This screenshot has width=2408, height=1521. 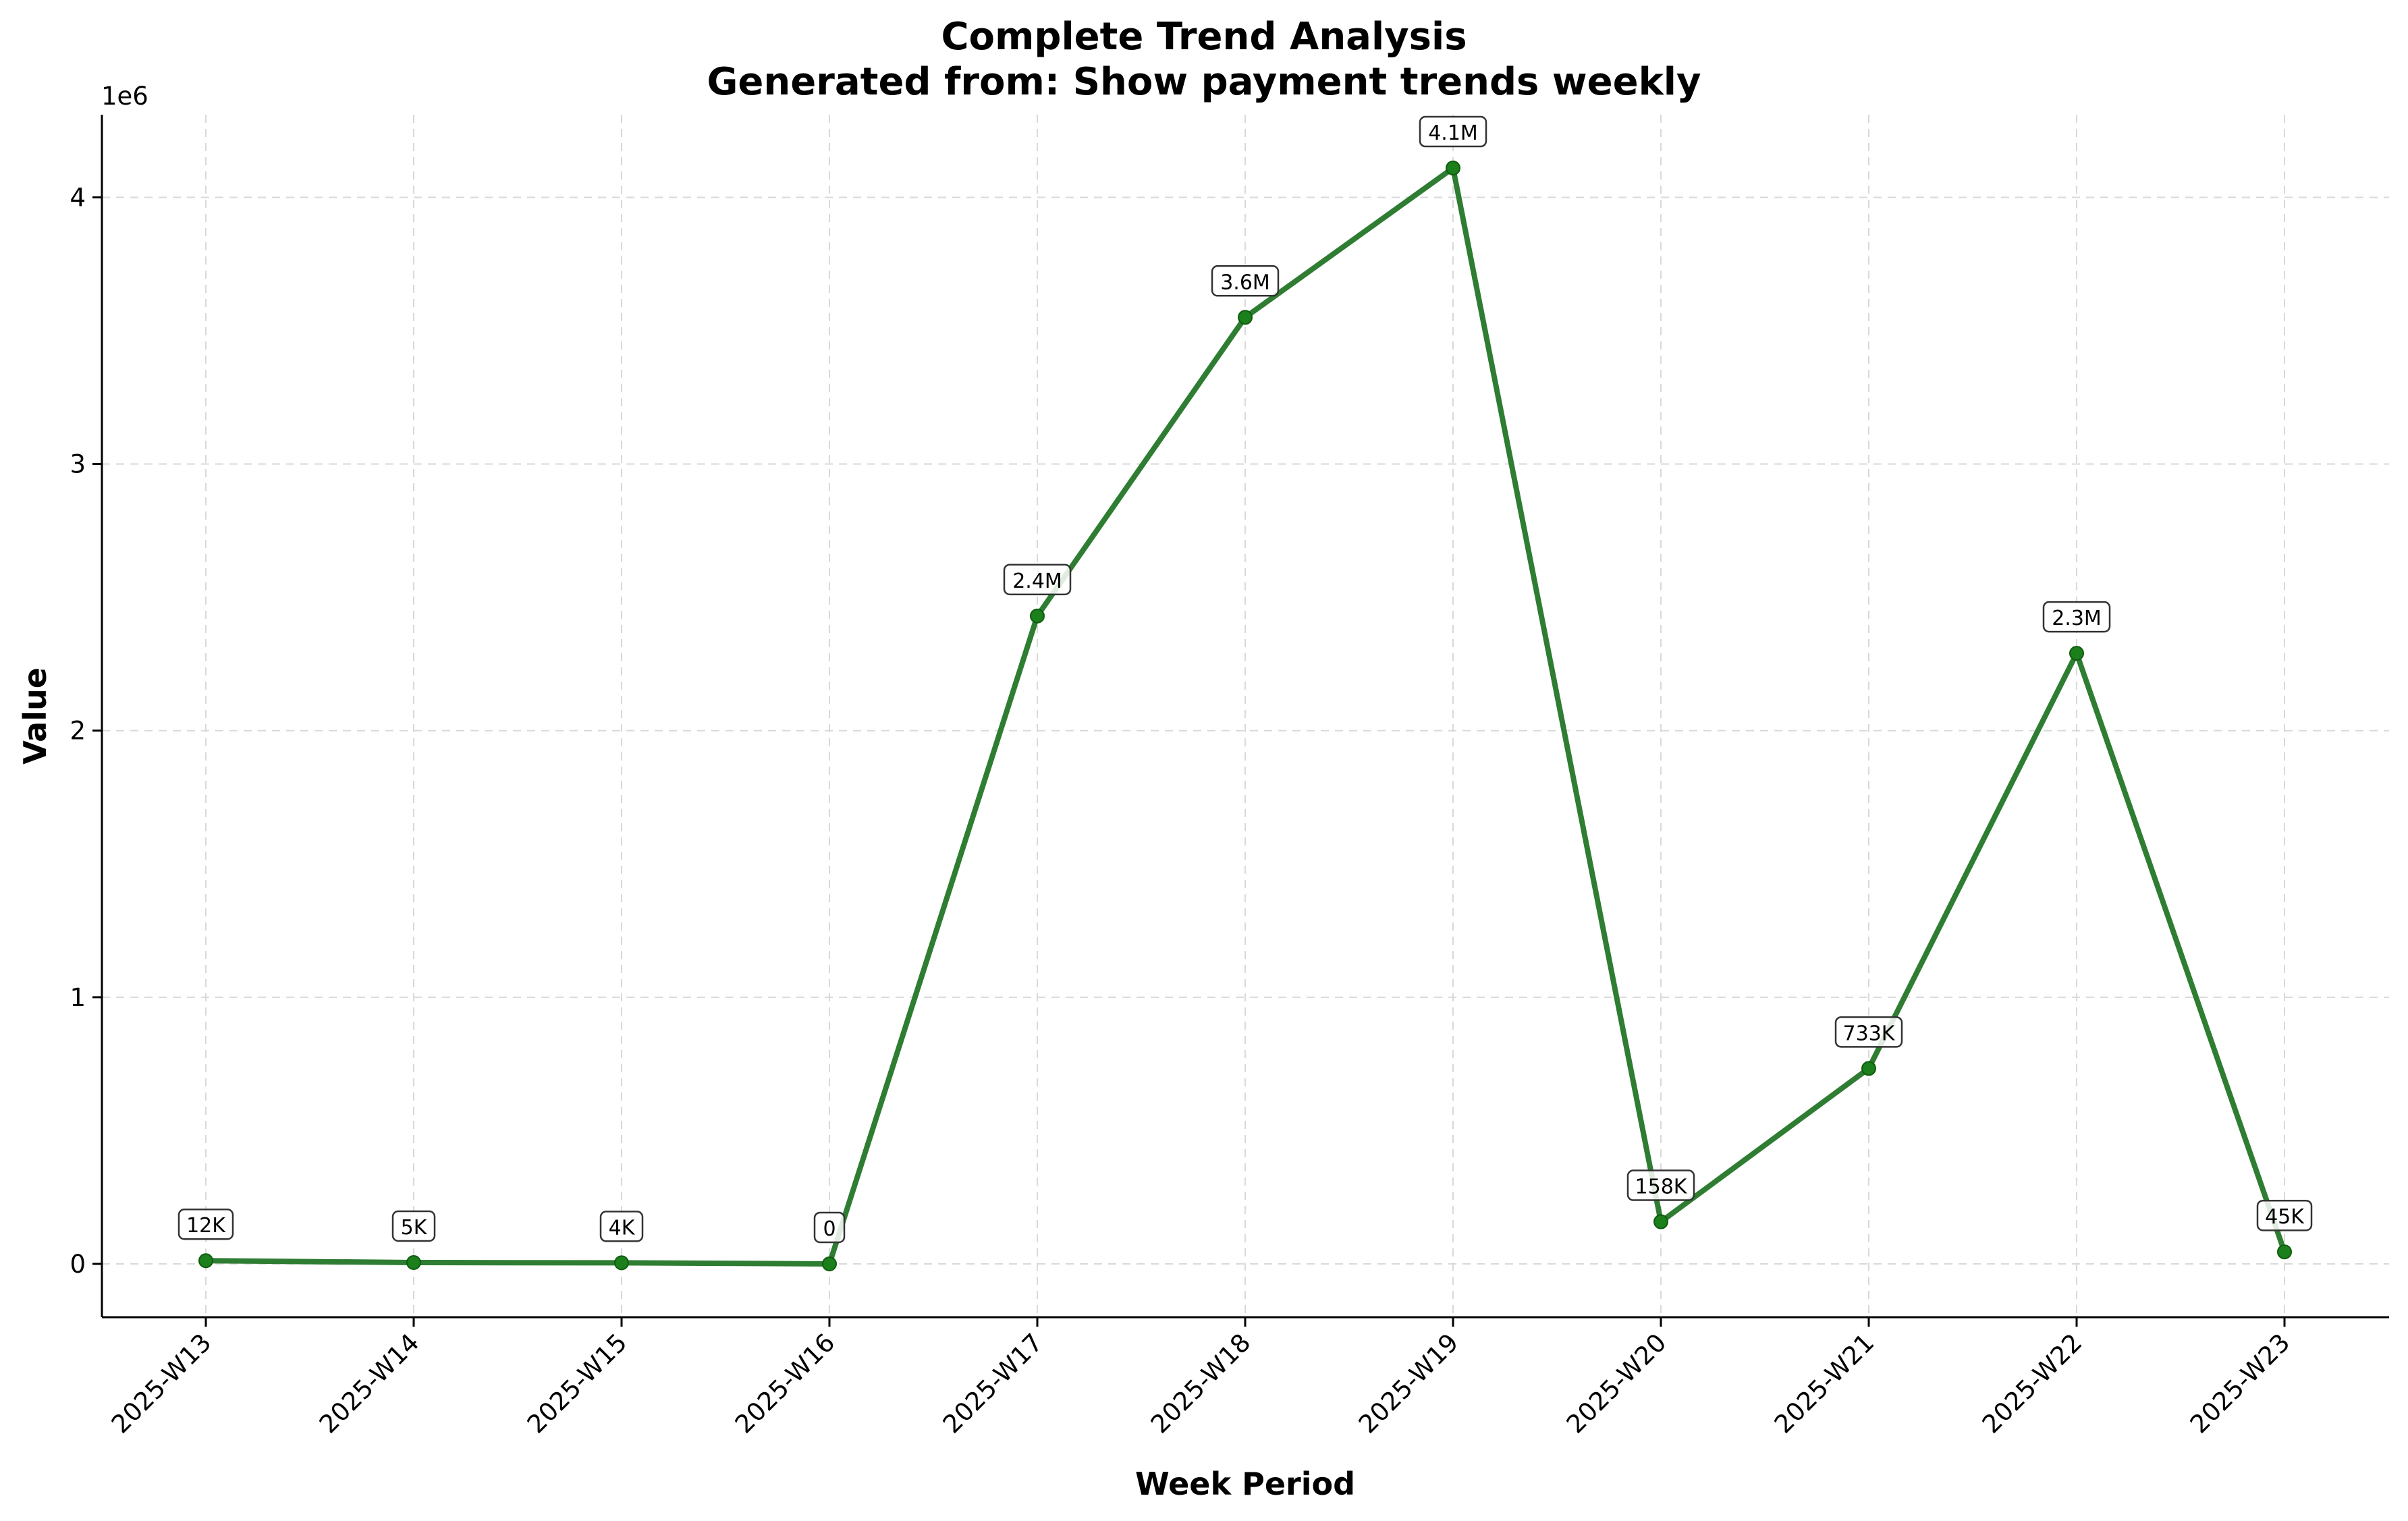 I want to click on y-tick-label: 0, so click(x=78, y=1264).